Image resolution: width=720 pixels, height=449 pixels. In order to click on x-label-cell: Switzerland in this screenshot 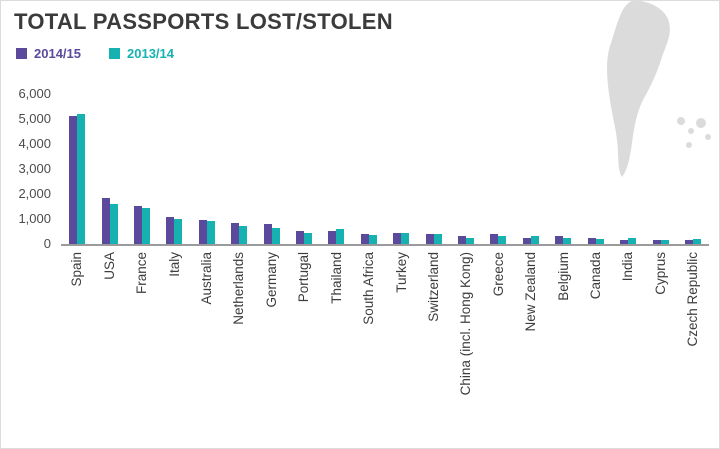, I will do `click(433, 350)`.